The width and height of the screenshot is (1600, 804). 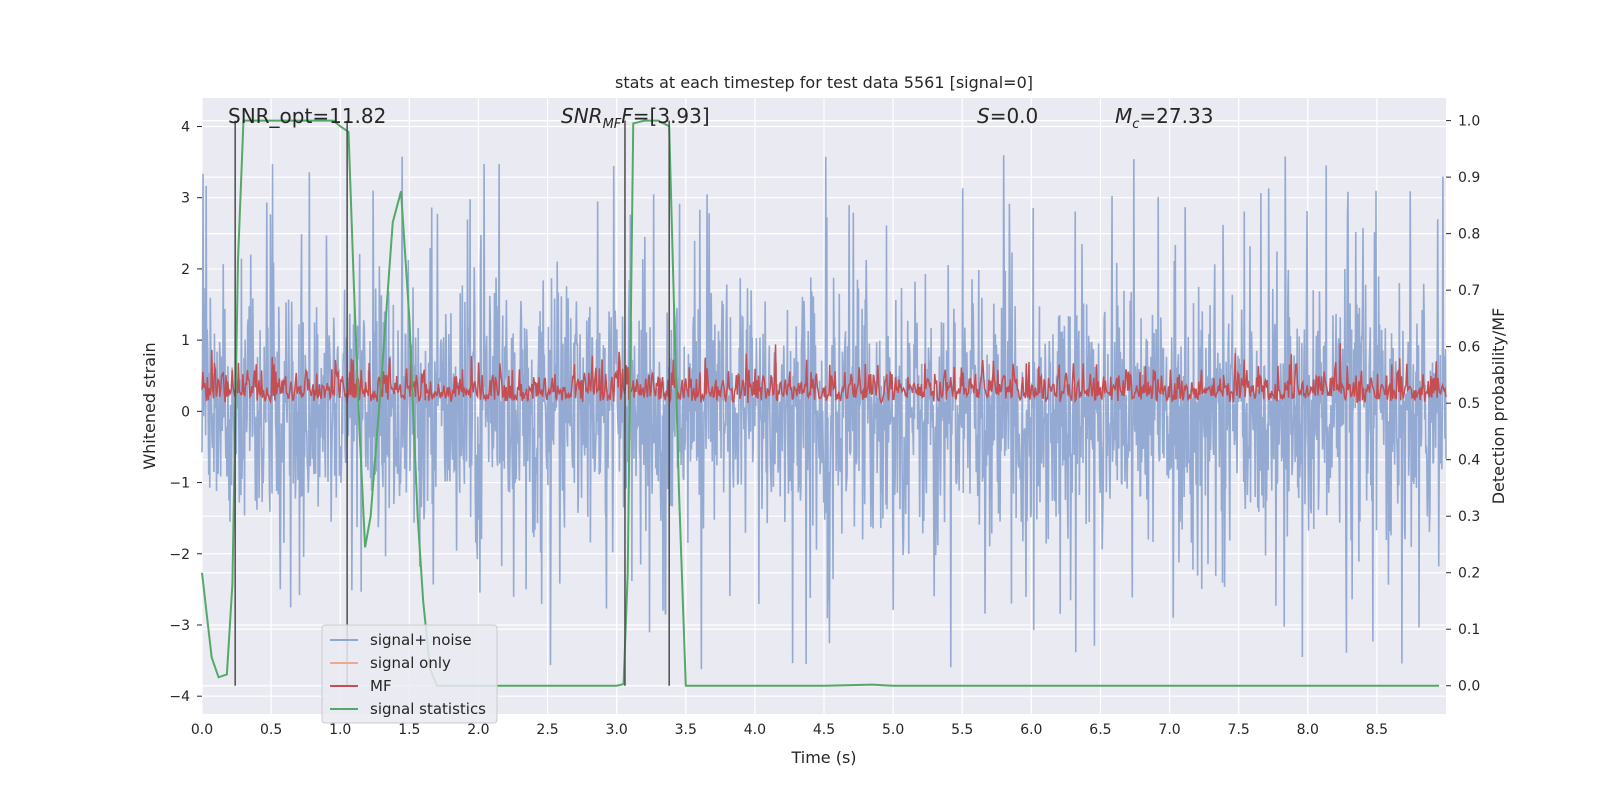 I want to click on annotation-mc: Mc=27.33, so click(x=1164, y=118).